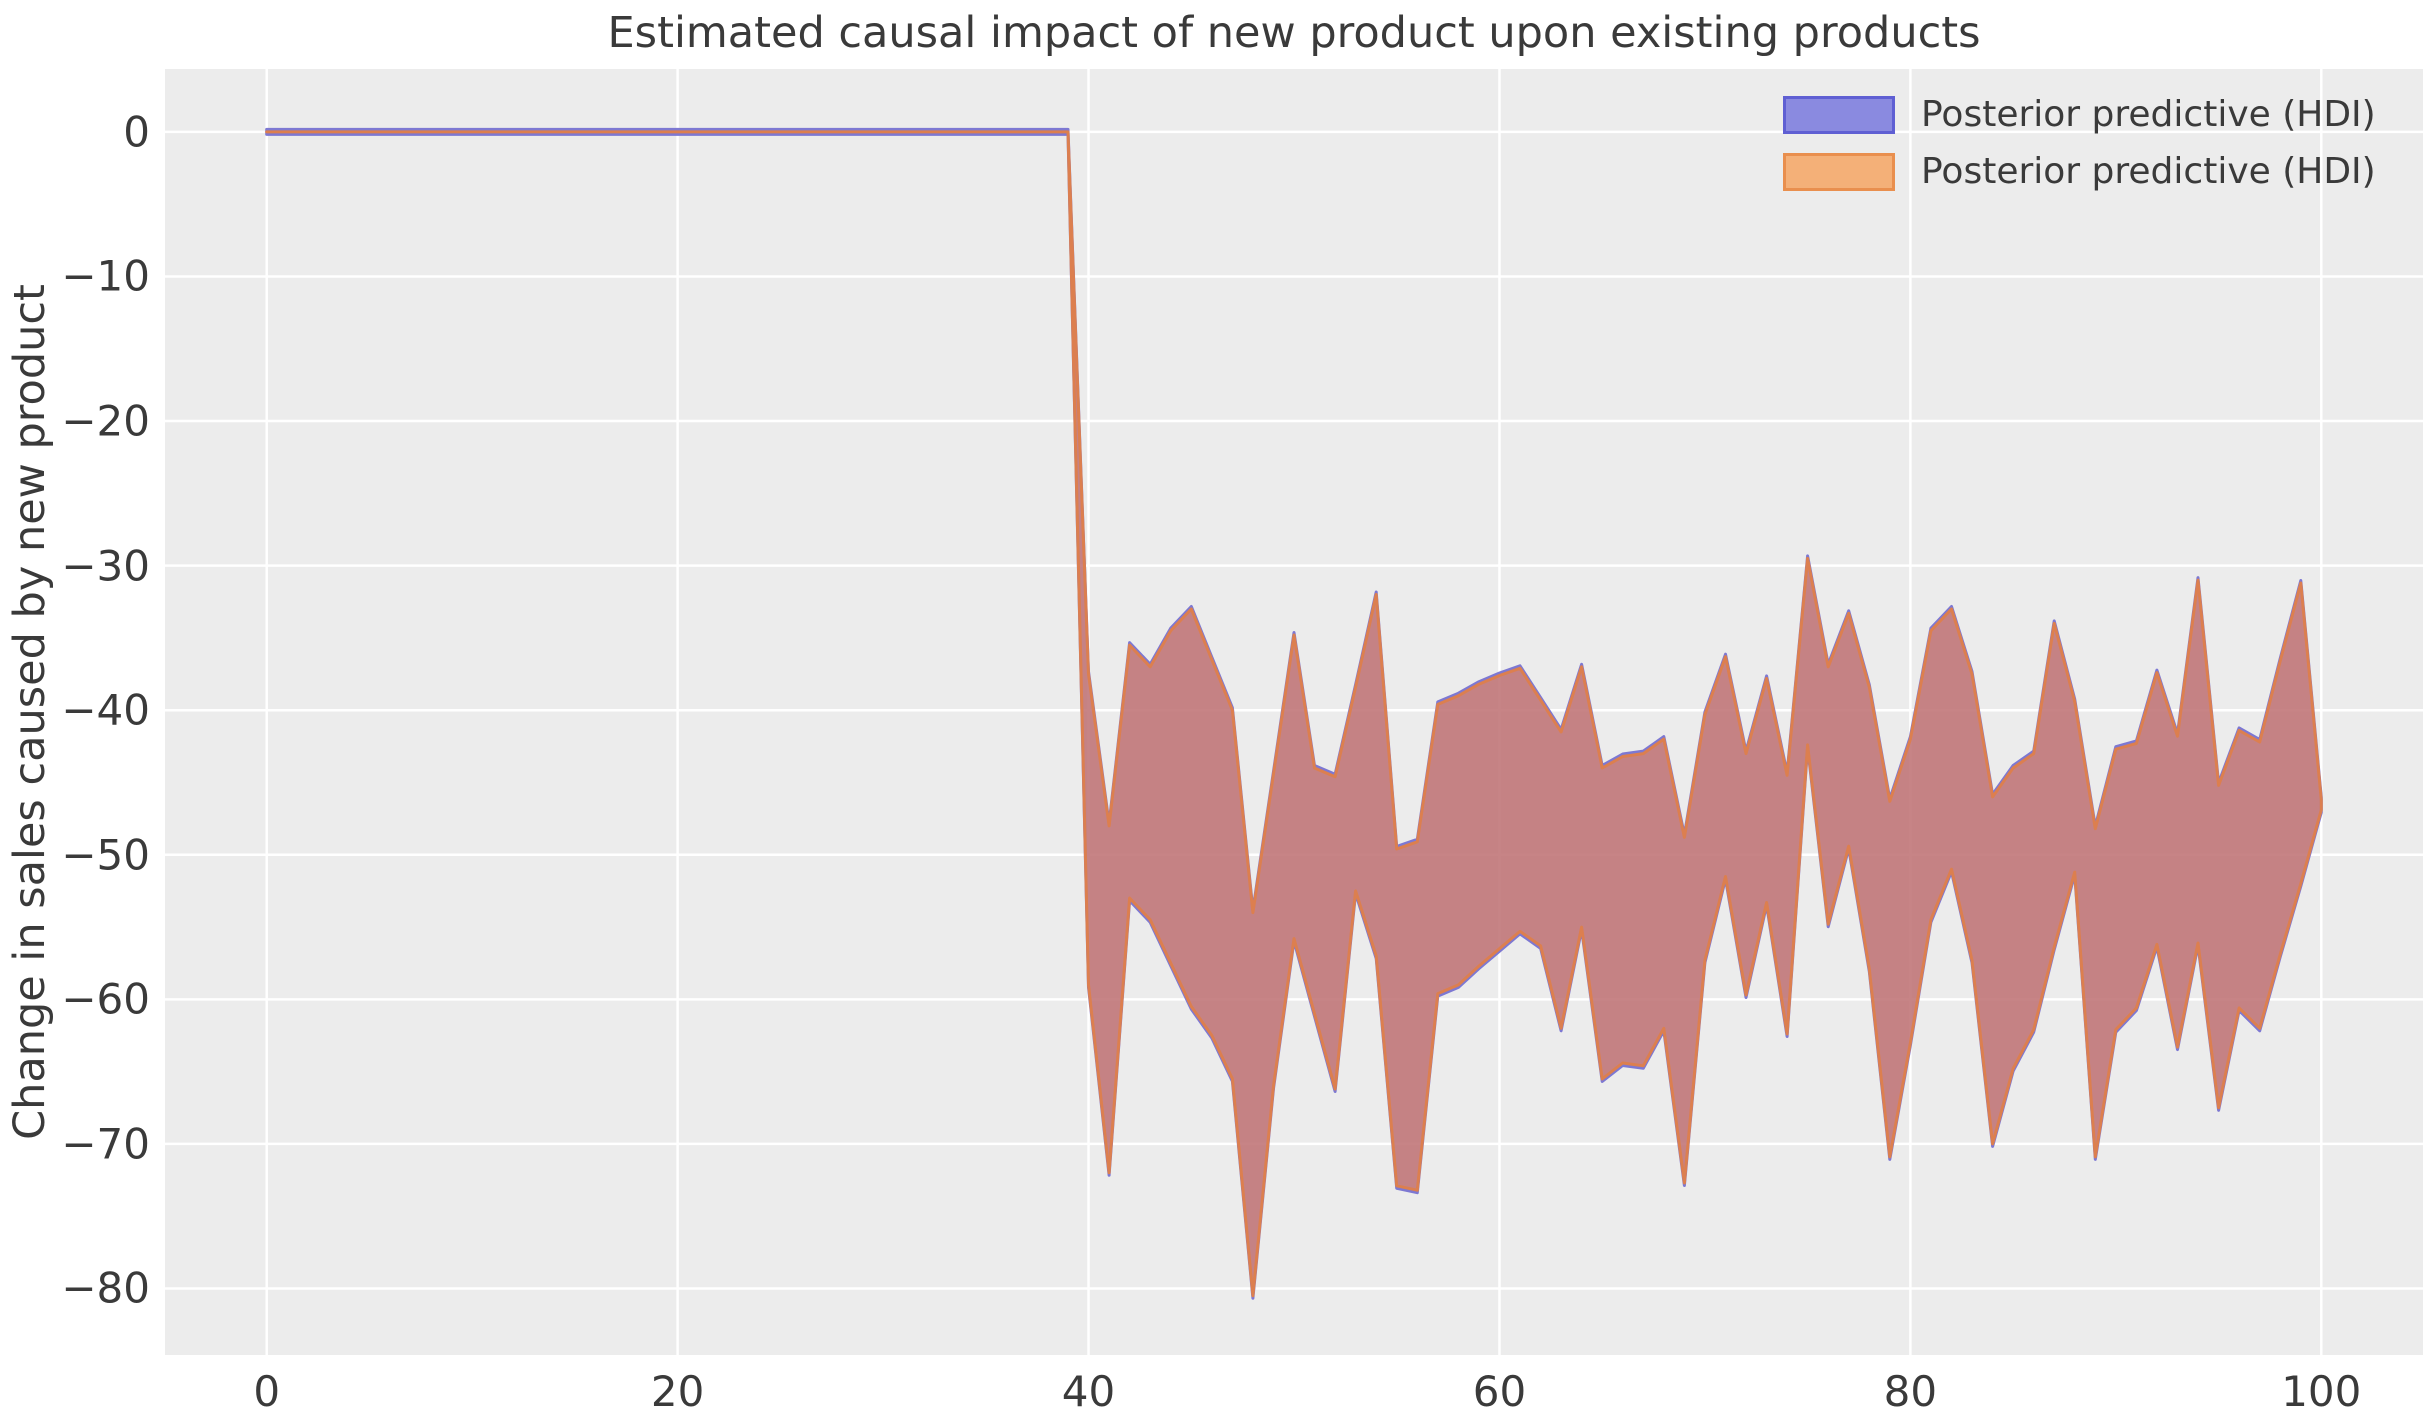 The image size is (2423, 1423). Describe the element at coordinates (1839, 114) in the screenshot. I see `legend-swatch-blue-icon` at that location.